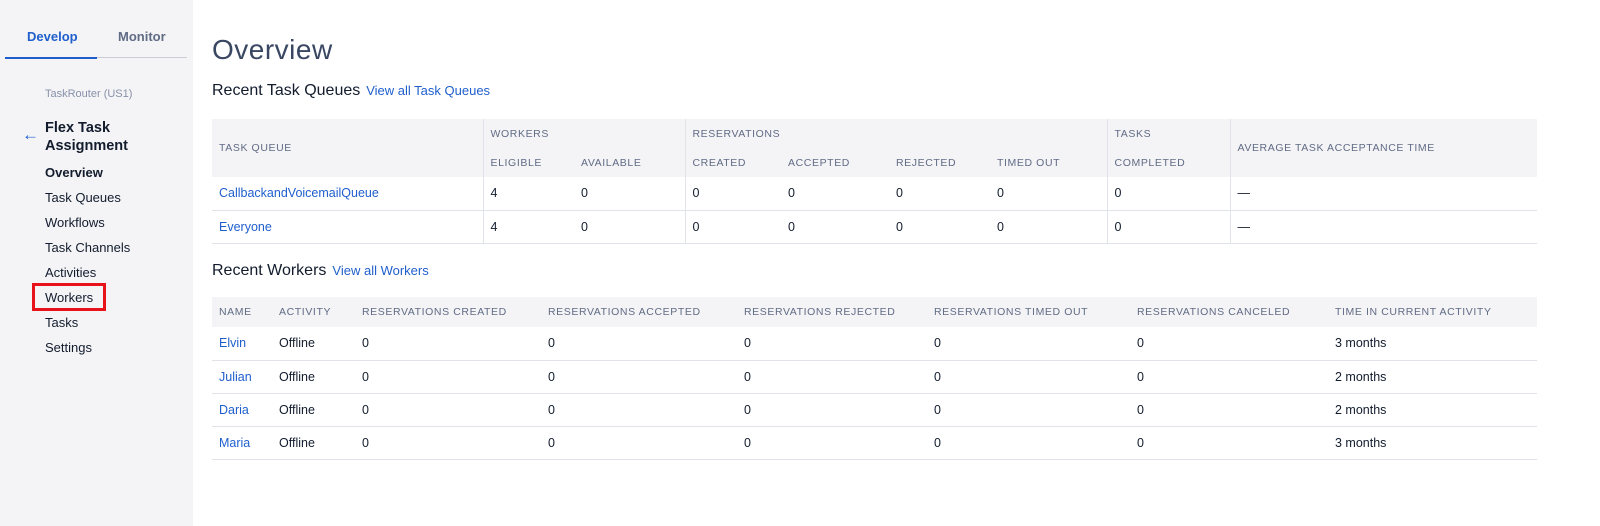 This screenshot has width=1600, height=526. Describe the element at coordinates (235, 442) in the screenshot. I see `worker-link: Maria` at that location.